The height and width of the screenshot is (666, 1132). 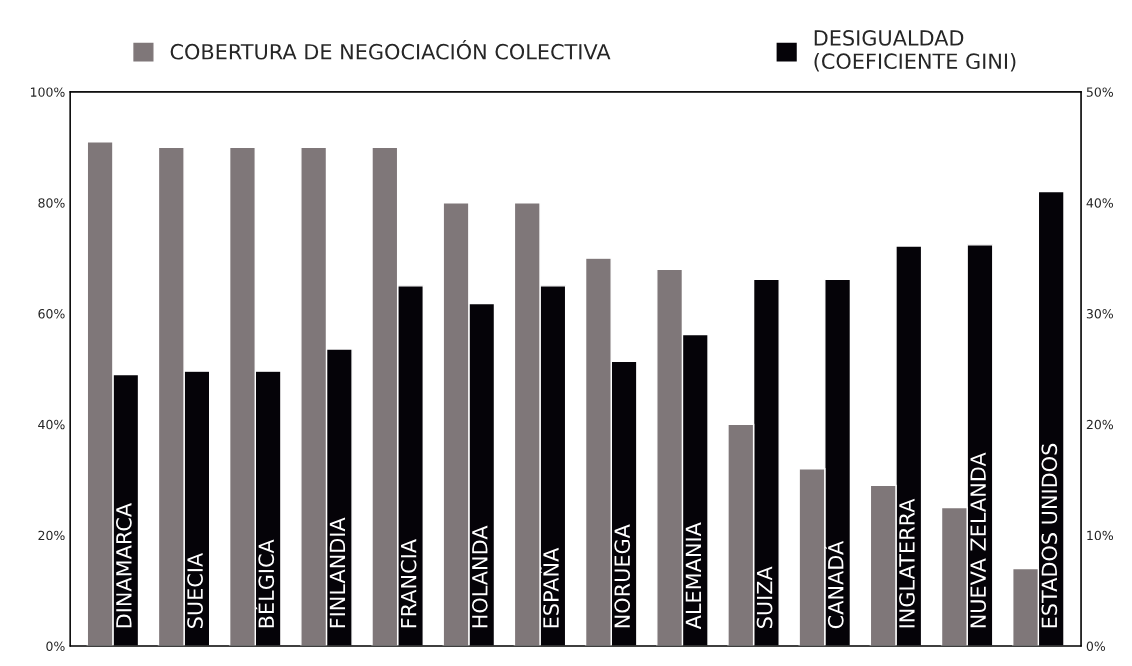 What do you see at coordinates (55, 646) in the screenshot?
I see `y-tick-label: 0%` at bounding box center [55, 646].